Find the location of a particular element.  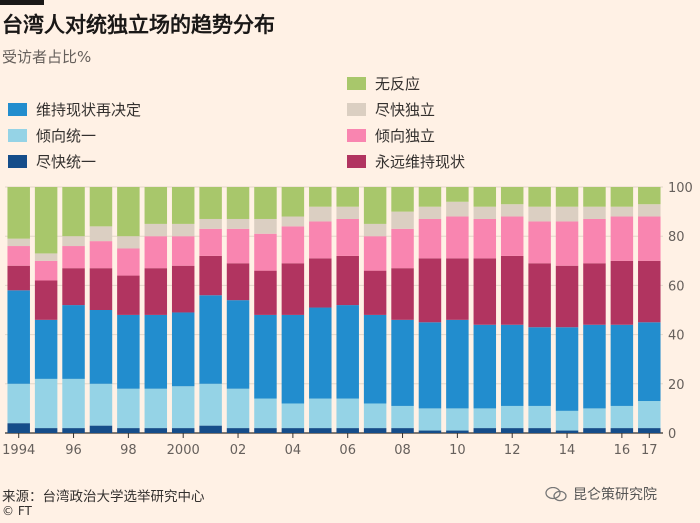

bar-segment-independence-asap-2017 is located at coordinates (649, 210).